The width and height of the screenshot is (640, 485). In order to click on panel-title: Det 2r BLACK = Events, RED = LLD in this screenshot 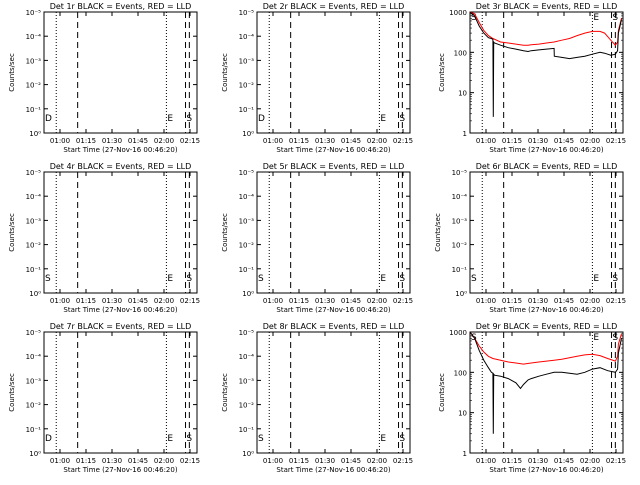, I will do `click(334, 6)`.